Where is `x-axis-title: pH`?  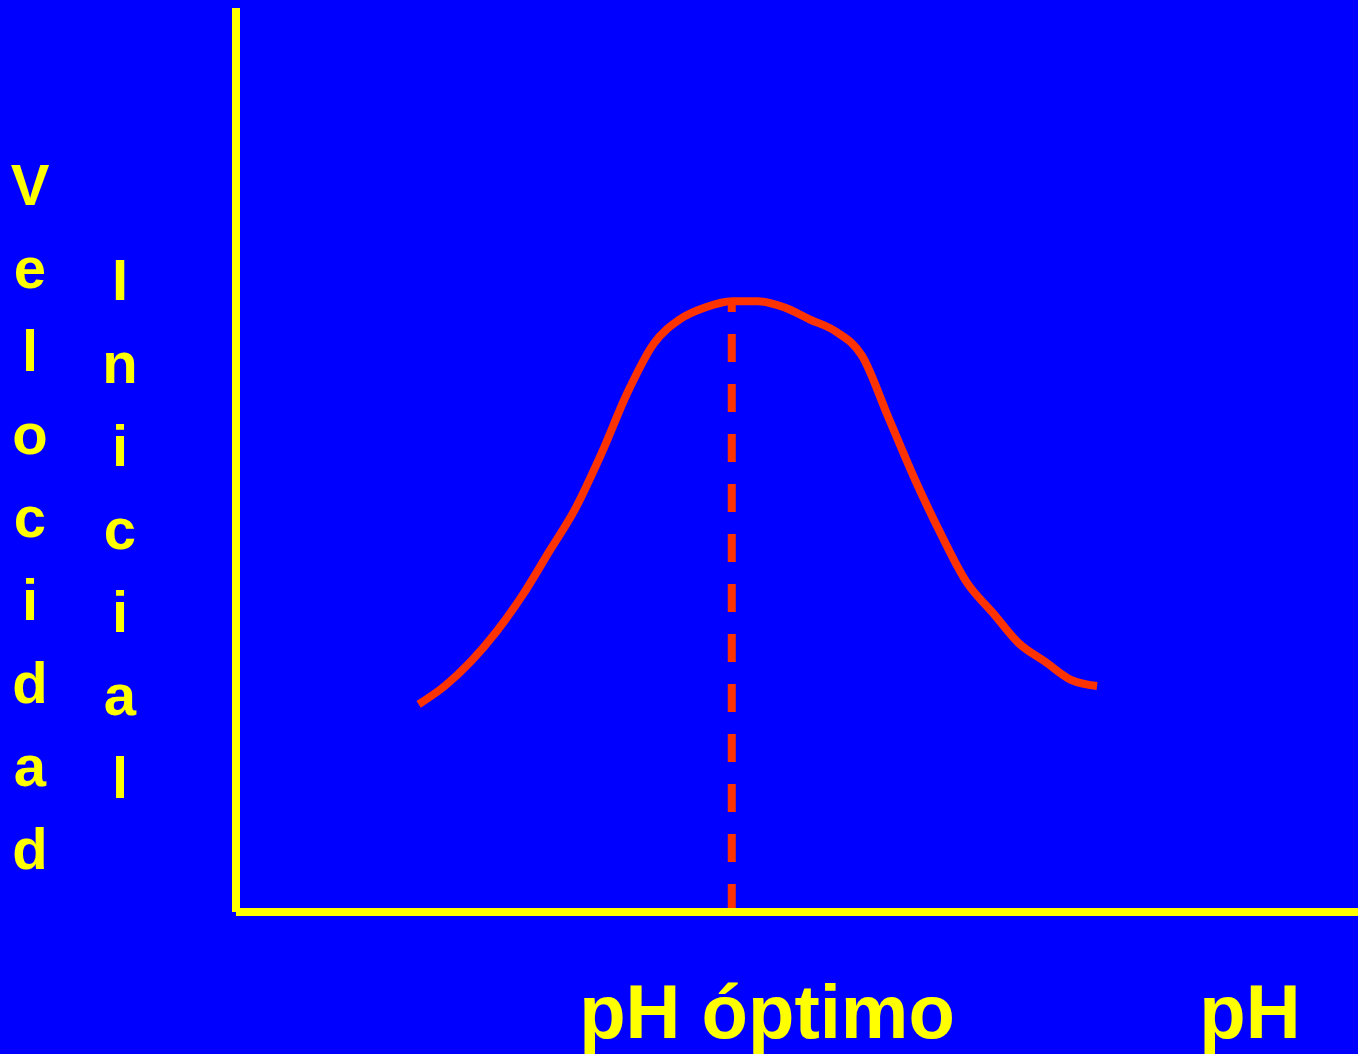 x-axis-title: pH is located at coordinates (1250, 1011).